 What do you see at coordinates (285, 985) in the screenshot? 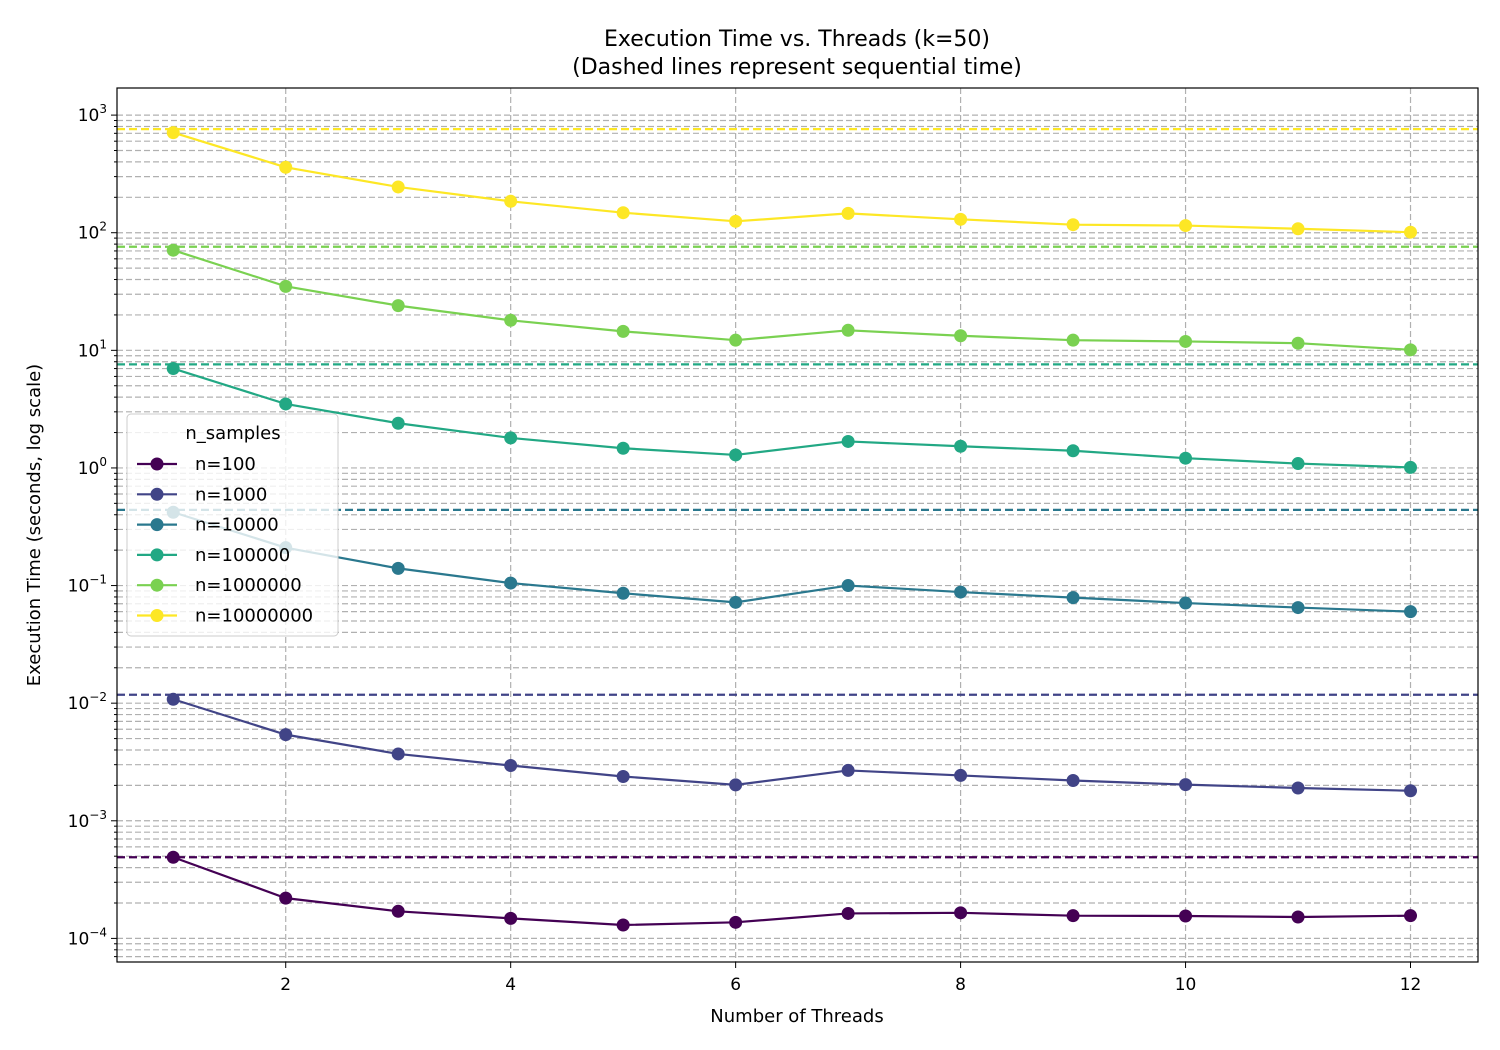
I see `x-tick-label: 2` at bounding box center [285, 985].